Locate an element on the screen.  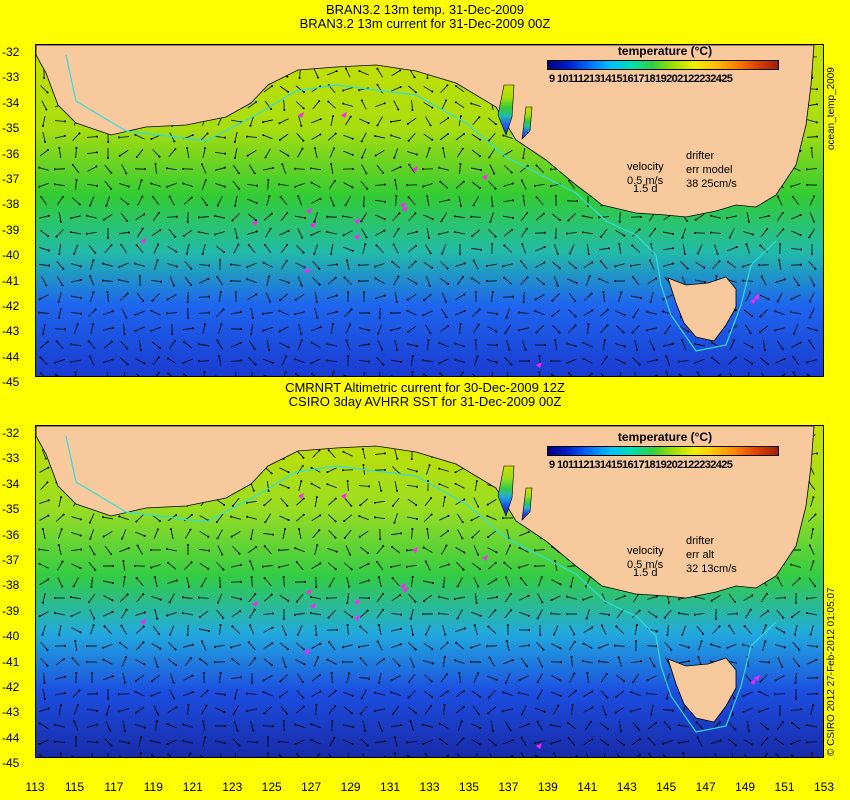
lat-tick: -38 is located at coordinates (11, 204).